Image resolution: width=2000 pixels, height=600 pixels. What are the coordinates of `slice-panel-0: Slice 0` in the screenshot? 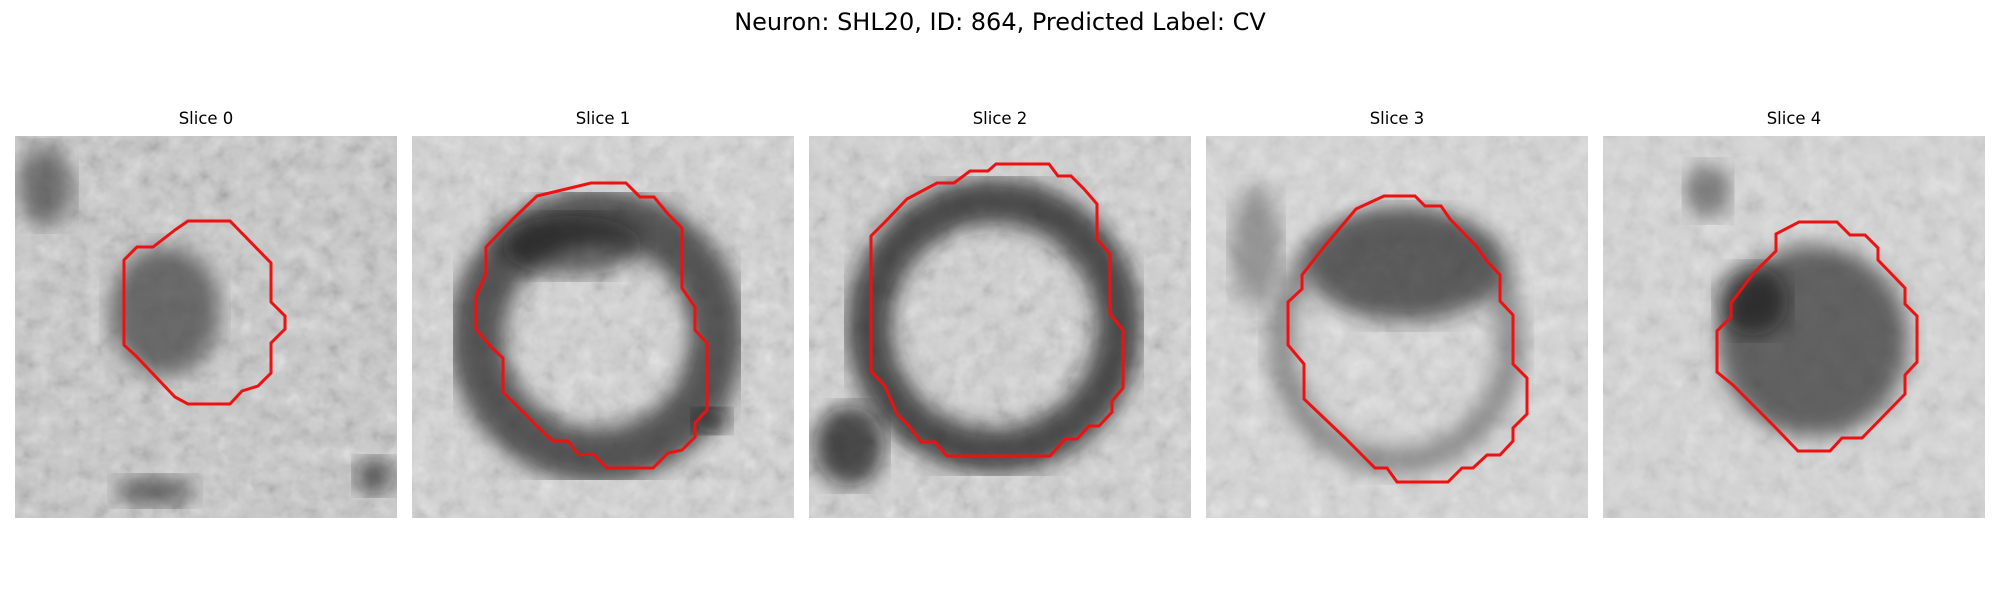 It's located at (206, 314).